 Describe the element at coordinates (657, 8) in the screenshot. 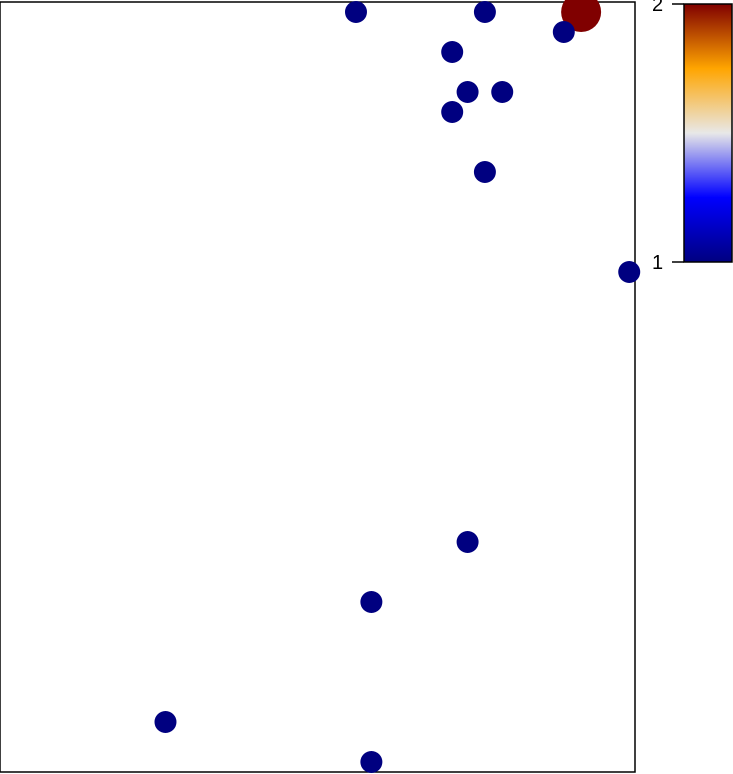

I see `colorbar-label-max: 2` at that location.